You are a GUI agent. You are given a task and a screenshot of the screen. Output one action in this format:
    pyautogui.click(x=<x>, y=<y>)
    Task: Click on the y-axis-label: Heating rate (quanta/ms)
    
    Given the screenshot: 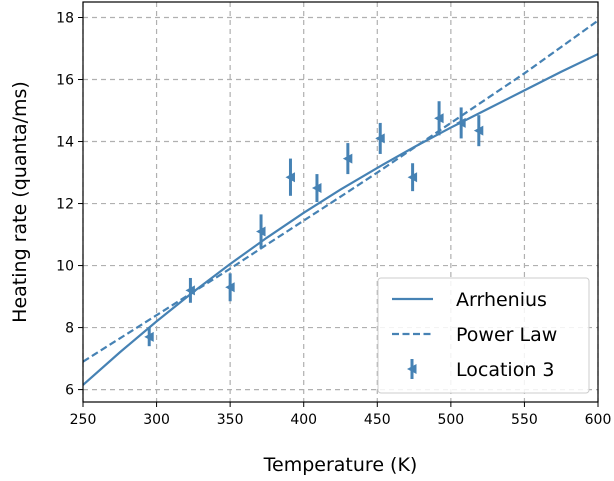 What is the action you would take?
    pyautogui.click(x=20, y=202)
    